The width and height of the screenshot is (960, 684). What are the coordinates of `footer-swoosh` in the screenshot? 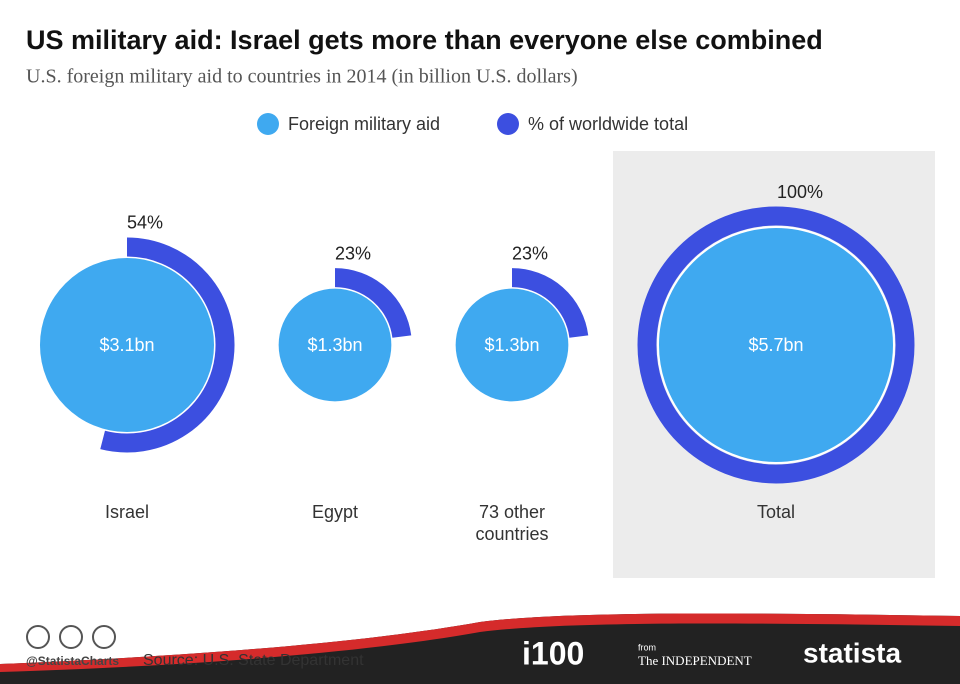 It's located at (480, 648).